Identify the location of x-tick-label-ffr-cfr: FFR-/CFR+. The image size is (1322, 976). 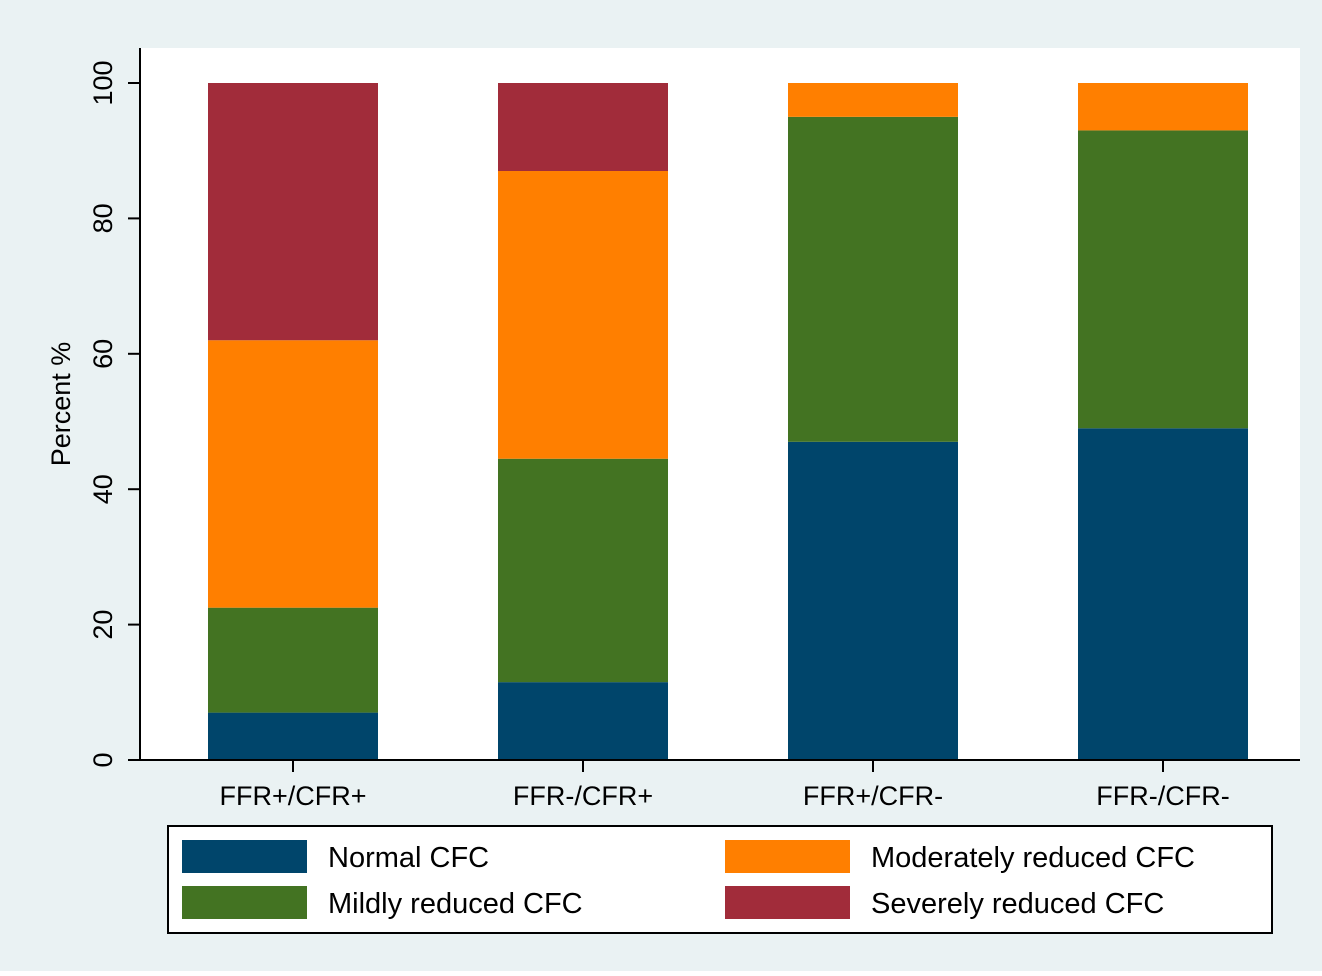
(583, 796).